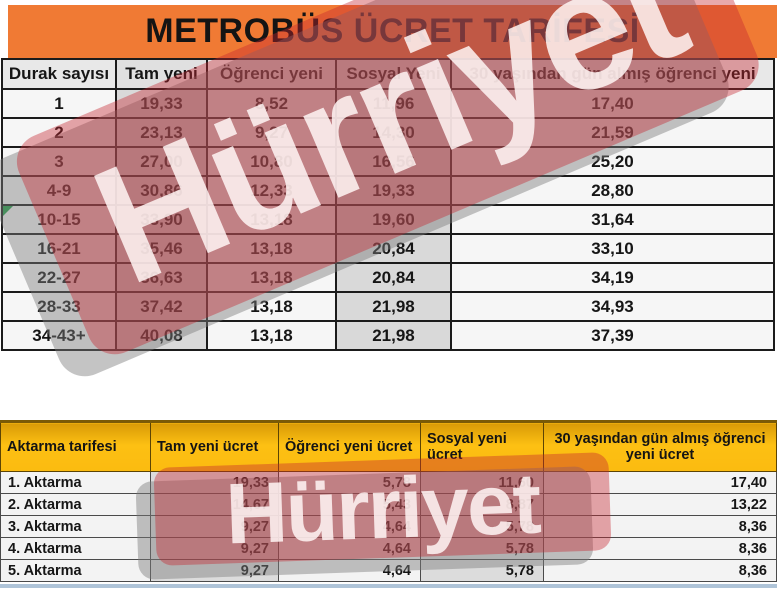 This screenshot has width=777, height=589. Describe the element at coordinates (214, 482) in the screenshot. I see `transfer-cell: 19,33` at that location.